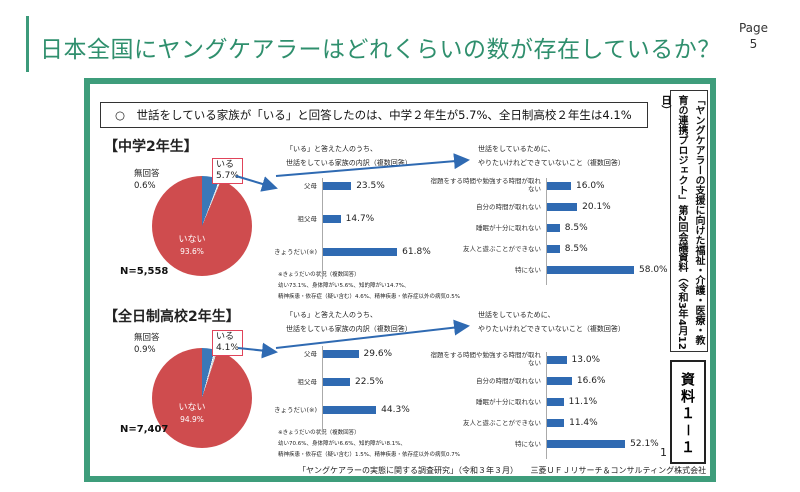 Image resolution: width=800 pixels, height=492 pixels. I want to click on senior-who-category-label: きょうだい(※), so click(295, 410).